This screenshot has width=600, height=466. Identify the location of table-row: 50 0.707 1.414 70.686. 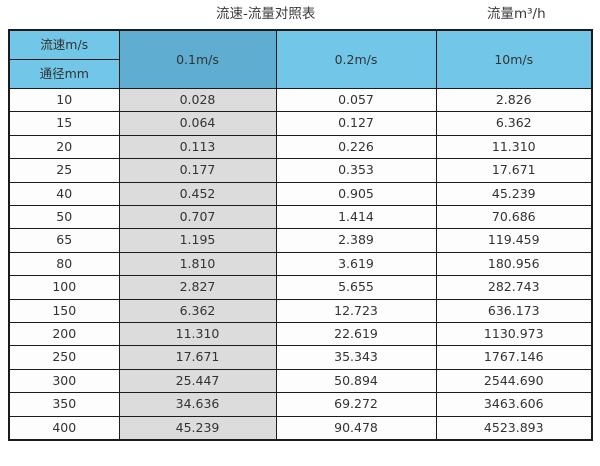
(300, 217).